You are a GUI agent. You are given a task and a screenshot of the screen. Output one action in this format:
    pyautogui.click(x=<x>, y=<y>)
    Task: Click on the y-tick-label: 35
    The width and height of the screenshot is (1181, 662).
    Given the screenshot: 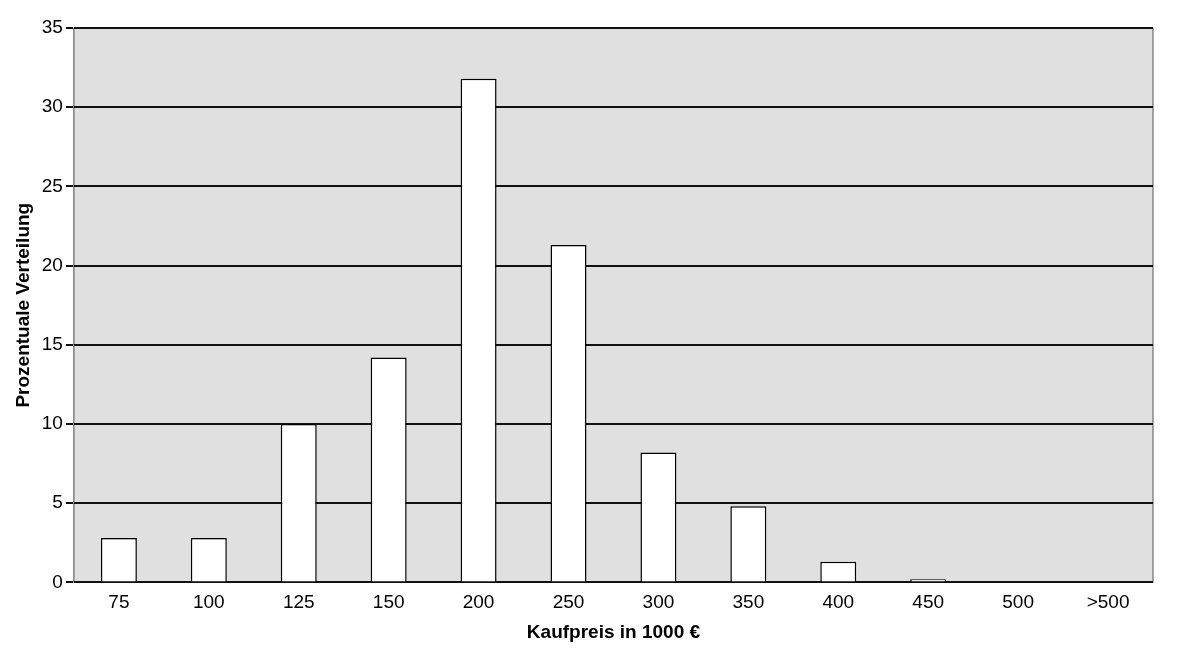 What is the action you would take?
    pyautogui.click(x=52, y=27)
    